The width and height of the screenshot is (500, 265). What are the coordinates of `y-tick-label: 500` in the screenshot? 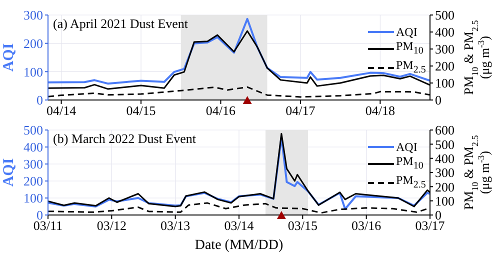 It's located at (33, 130).